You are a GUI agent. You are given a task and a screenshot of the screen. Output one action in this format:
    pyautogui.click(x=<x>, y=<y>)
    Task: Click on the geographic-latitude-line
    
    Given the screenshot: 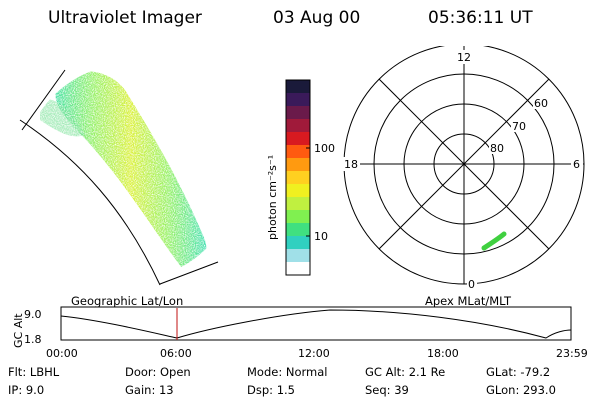 What is the action you would take?
    pyautogui.click(x=90, y=202)
    